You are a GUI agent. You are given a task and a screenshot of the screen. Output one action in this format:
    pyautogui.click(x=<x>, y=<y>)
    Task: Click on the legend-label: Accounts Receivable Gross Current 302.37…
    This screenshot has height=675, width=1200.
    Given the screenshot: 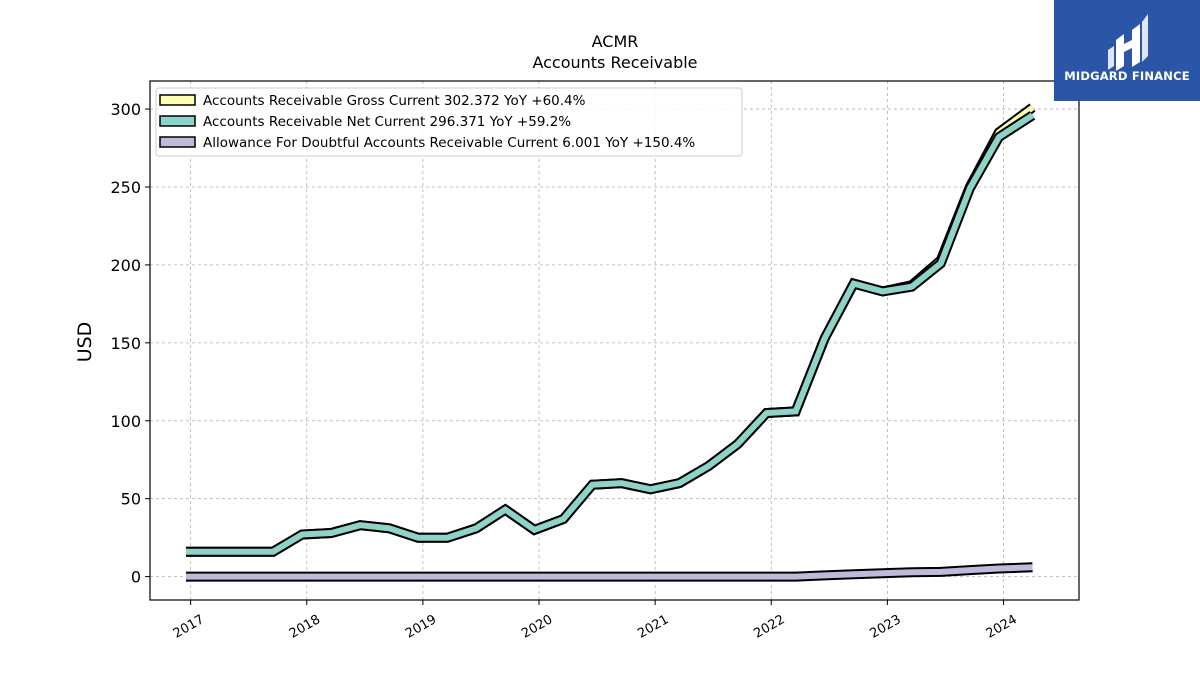 What is the action you would take?
    pyautogui.click(x=394, y=101)
    